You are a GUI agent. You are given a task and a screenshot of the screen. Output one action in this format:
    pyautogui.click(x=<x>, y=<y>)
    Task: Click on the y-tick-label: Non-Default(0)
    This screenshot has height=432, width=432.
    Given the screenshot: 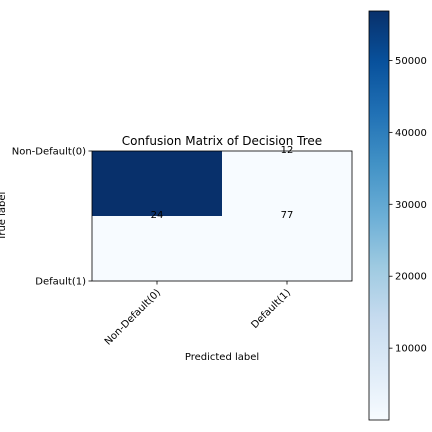 What is the action you would take?
    pyautogui.click(x=49, y=152)
    